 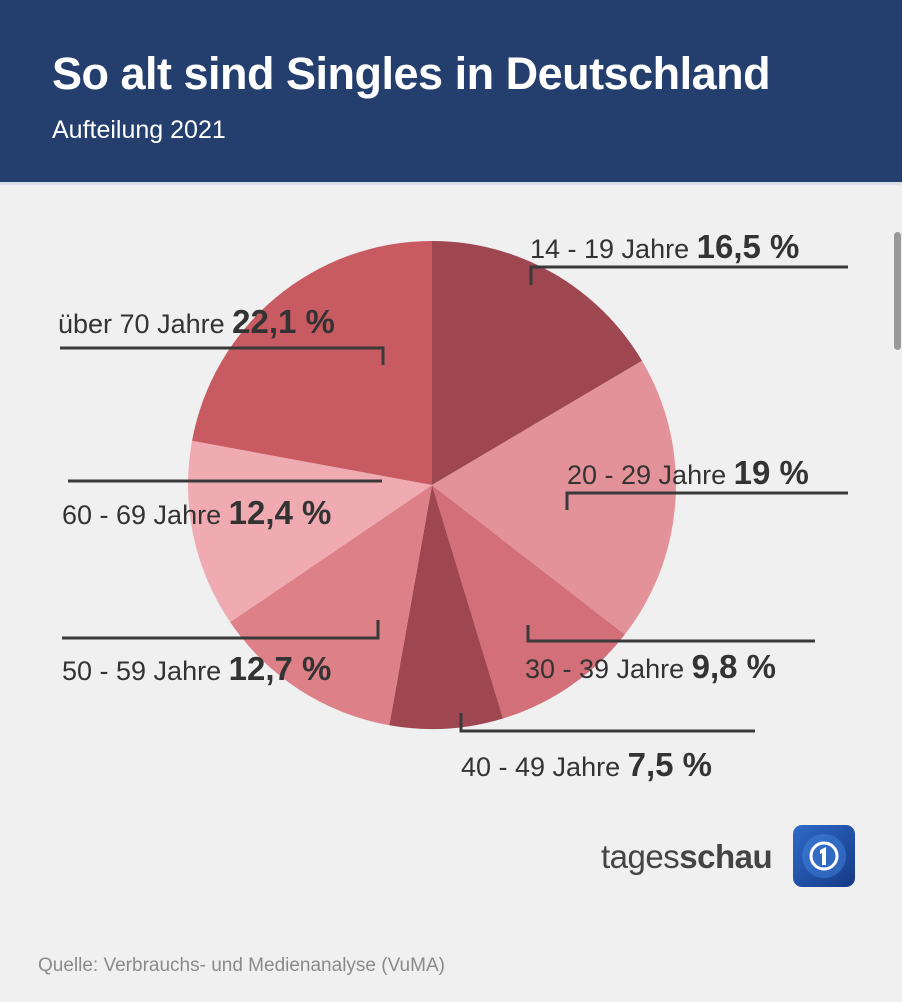 I want to click on chart-title: So alt sind Singles in Deutschland, so click(x=411, y=73).